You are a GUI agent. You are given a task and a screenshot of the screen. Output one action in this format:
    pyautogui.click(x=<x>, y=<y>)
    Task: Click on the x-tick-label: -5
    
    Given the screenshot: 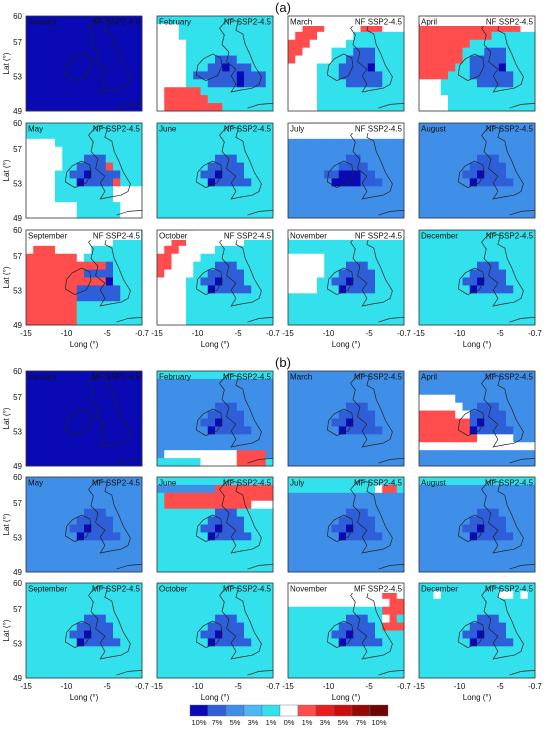 What is the action you would take?
    pyautogui.click(x=239, y=686)
    